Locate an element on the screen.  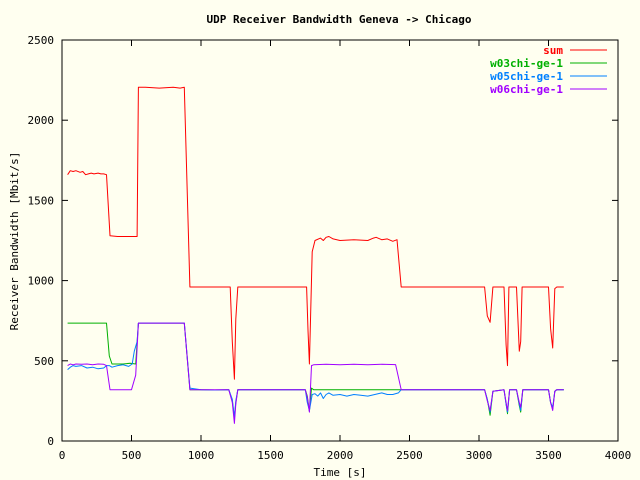
x-tick-label: 4000 is located at coordinates (618, 455).